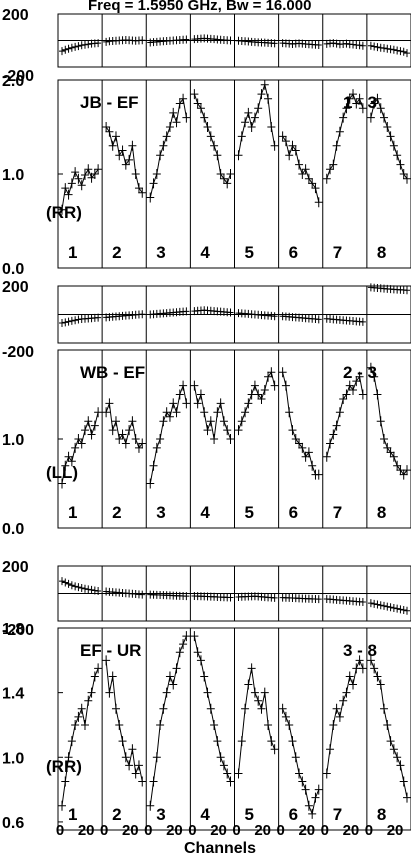 The image size is (411, 860). Describe the element at coordinates (205, 512) in the screenshot. I see `if-label: 4` at that location.